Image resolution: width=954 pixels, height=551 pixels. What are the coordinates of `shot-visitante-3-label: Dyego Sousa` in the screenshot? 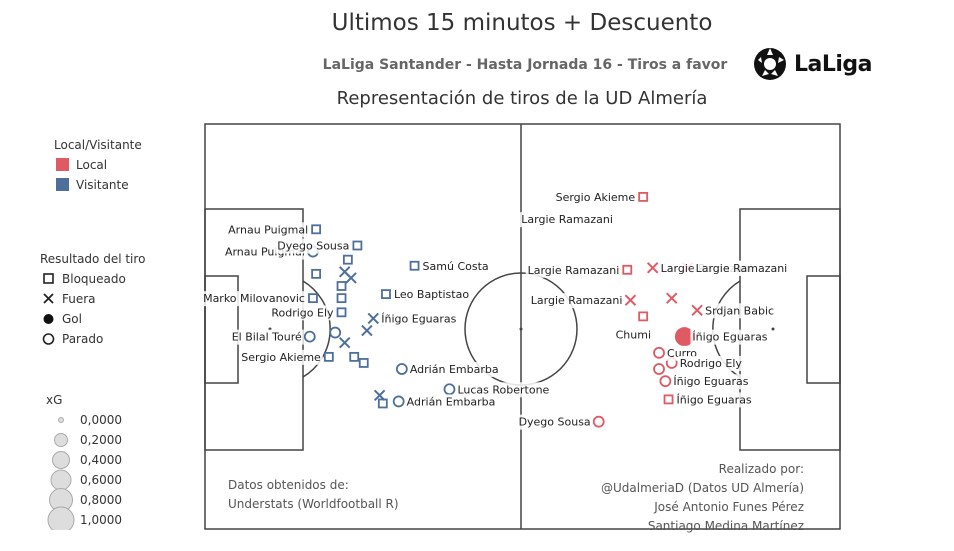 It's located at (313, 246).